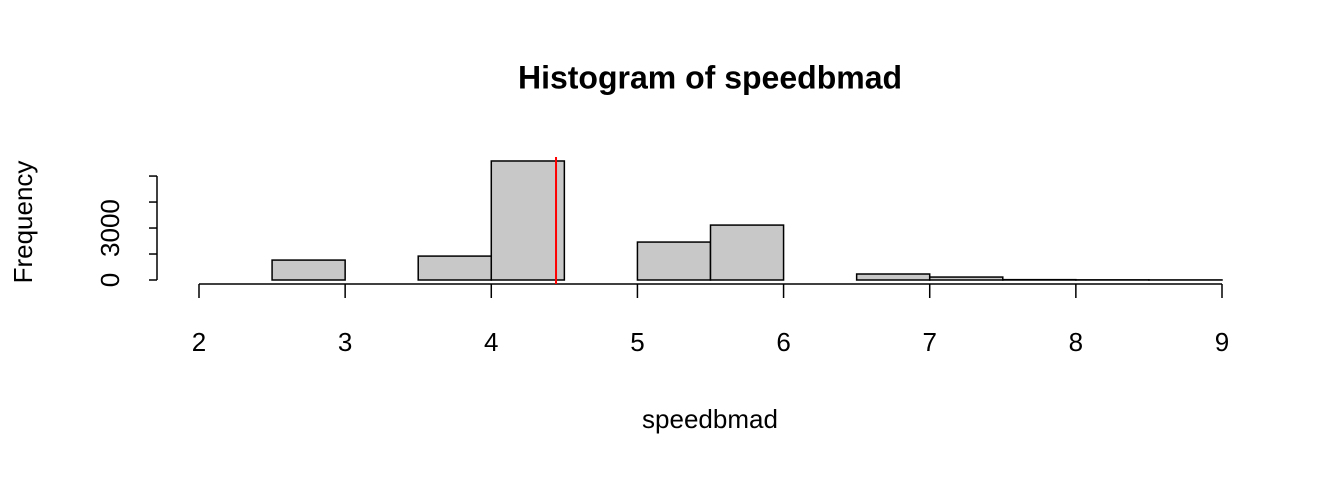 The height and width of the screenshot is (480, 1344). I want to click on x-tick-label: 9, so click(1222, 342).